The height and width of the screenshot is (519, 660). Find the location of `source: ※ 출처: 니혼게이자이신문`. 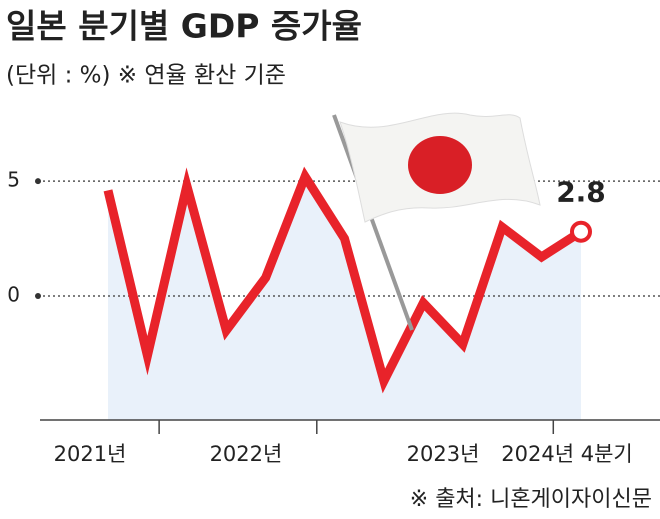

source: ※ 출처: 니혼게이자이신문 is located at coordinates (531, 499).